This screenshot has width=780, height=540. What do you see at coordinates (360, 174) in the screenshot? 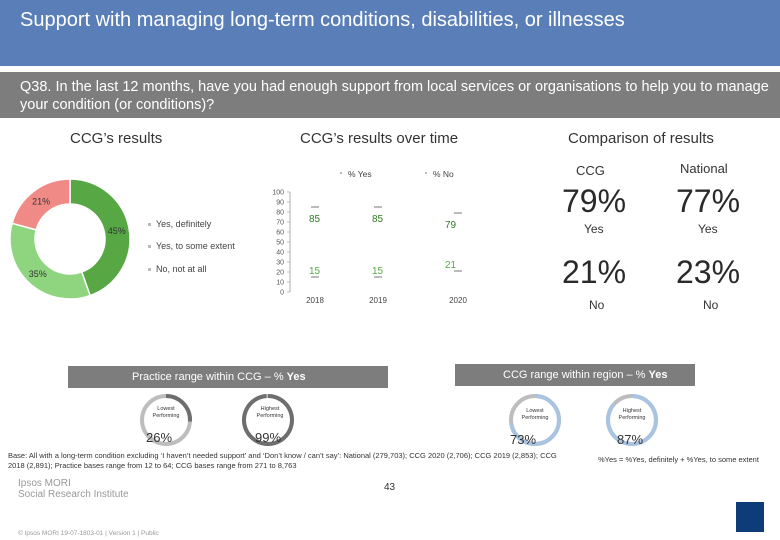
I see `legend-label-series-1: % Yes` at bounding box center [360, 174].